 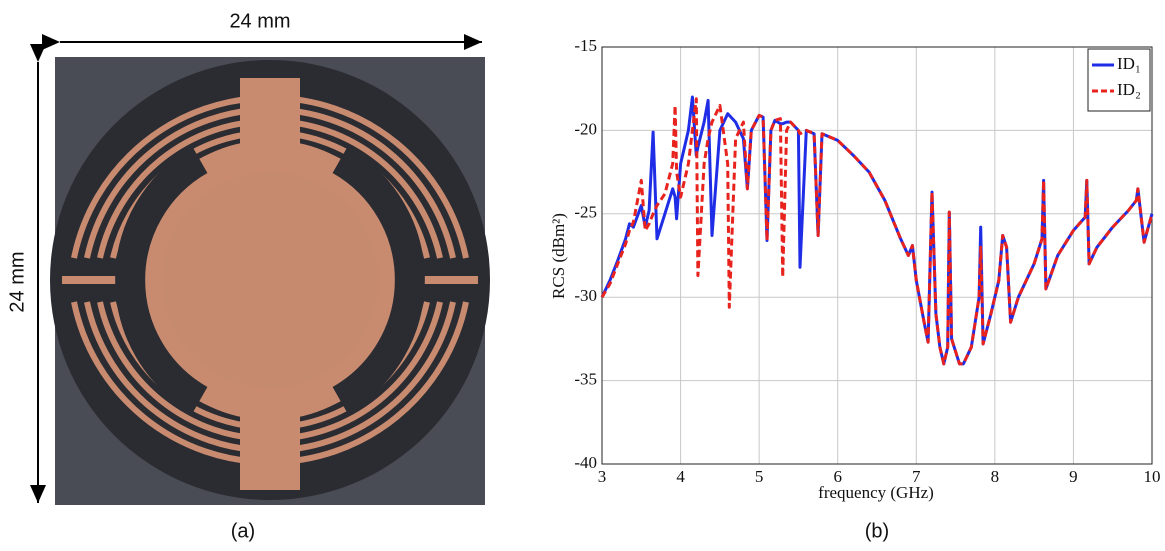 I want to click on y-tick-label: -30, so click(x=585, y=295).